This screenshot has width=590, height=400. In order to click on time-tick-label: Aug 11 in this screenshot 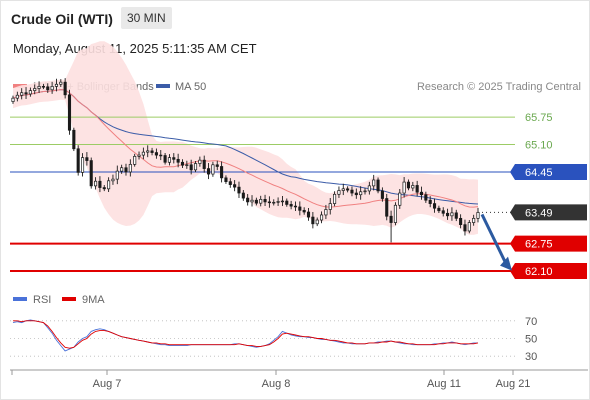, I will do `click(444, 384)`.